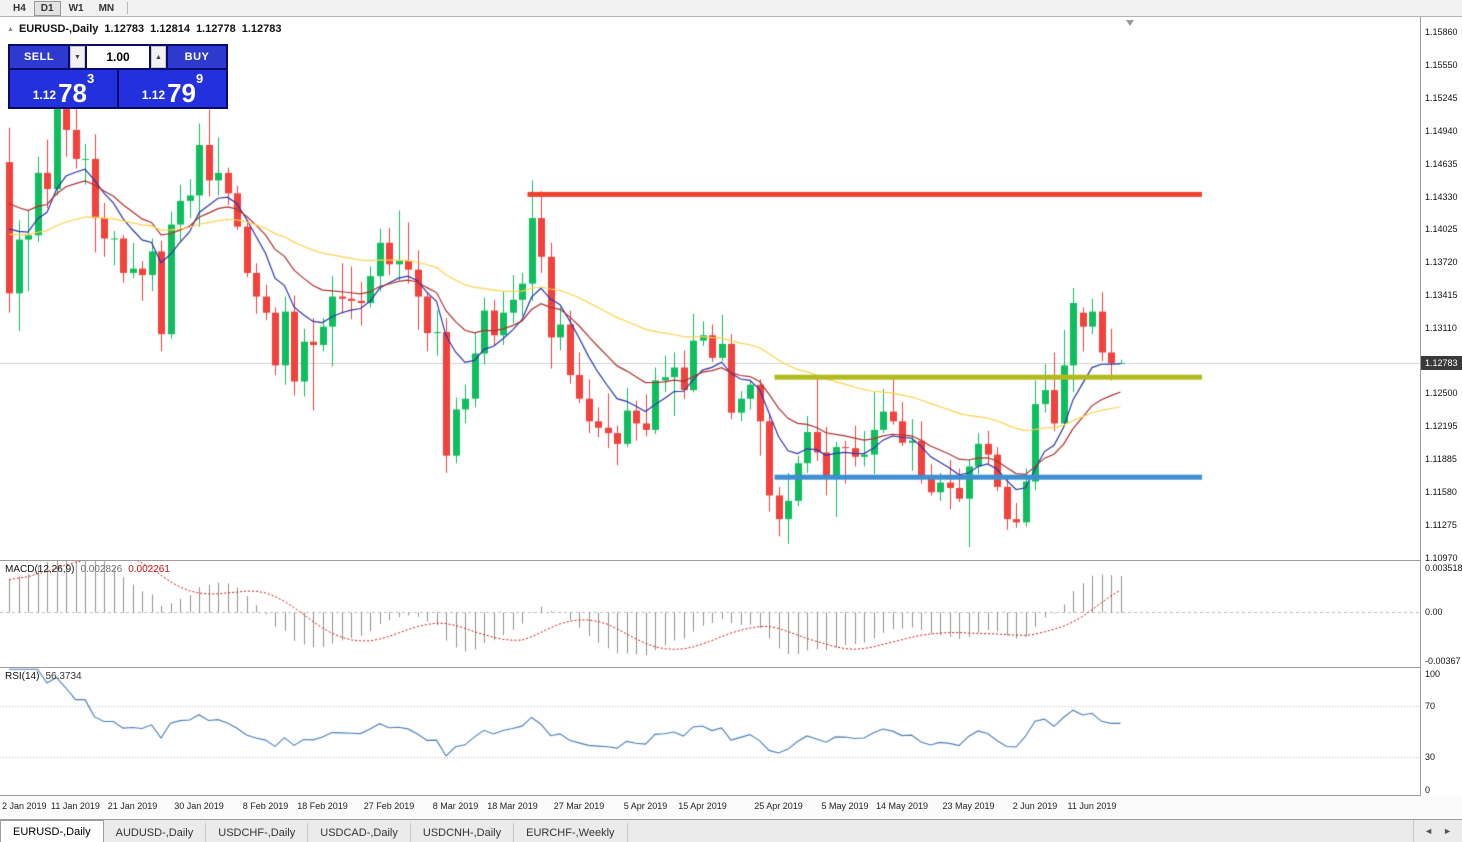 This screenshot has height=842, width=1462. I want to click on tab-scroll-left-icon: ◄, so click(1429, 831).